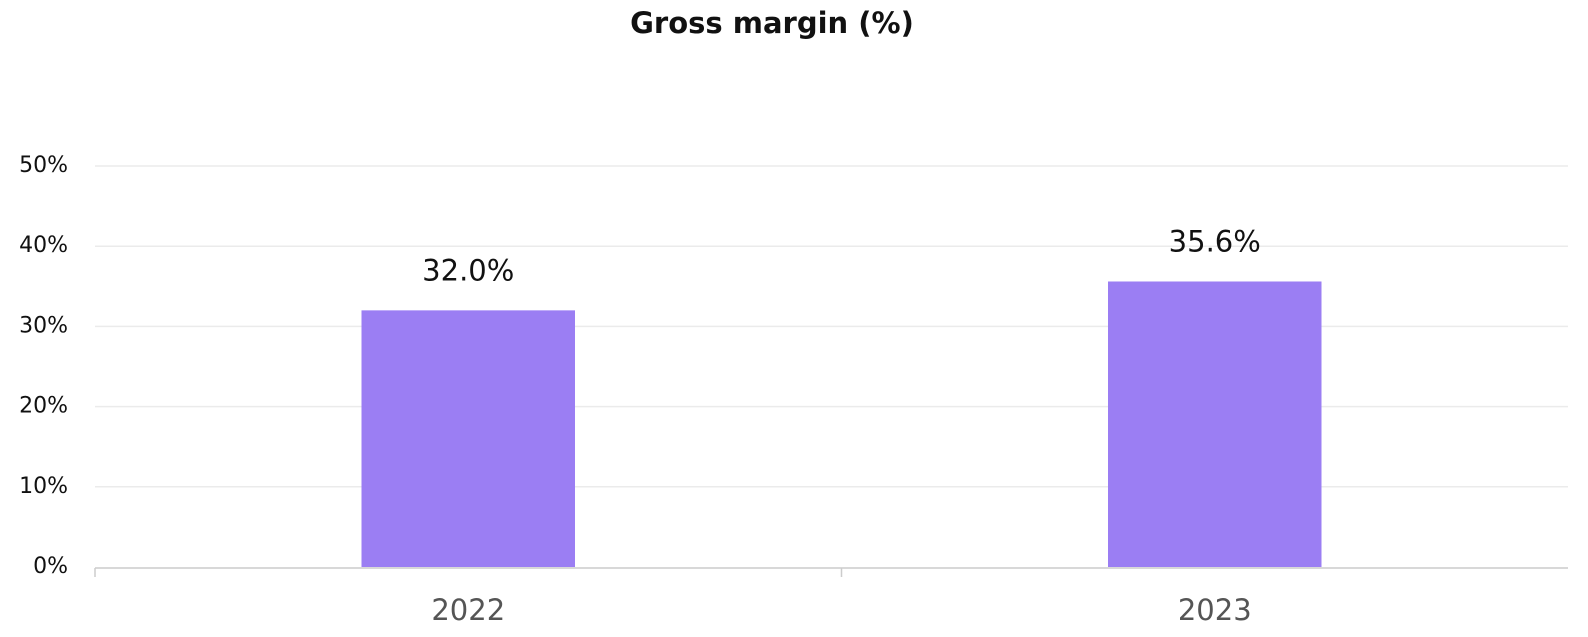  What do you see at coordinates (1215, 610) in the screenshot?
I see `x-tick-label: 2023` at bounding box center [1215, 610].